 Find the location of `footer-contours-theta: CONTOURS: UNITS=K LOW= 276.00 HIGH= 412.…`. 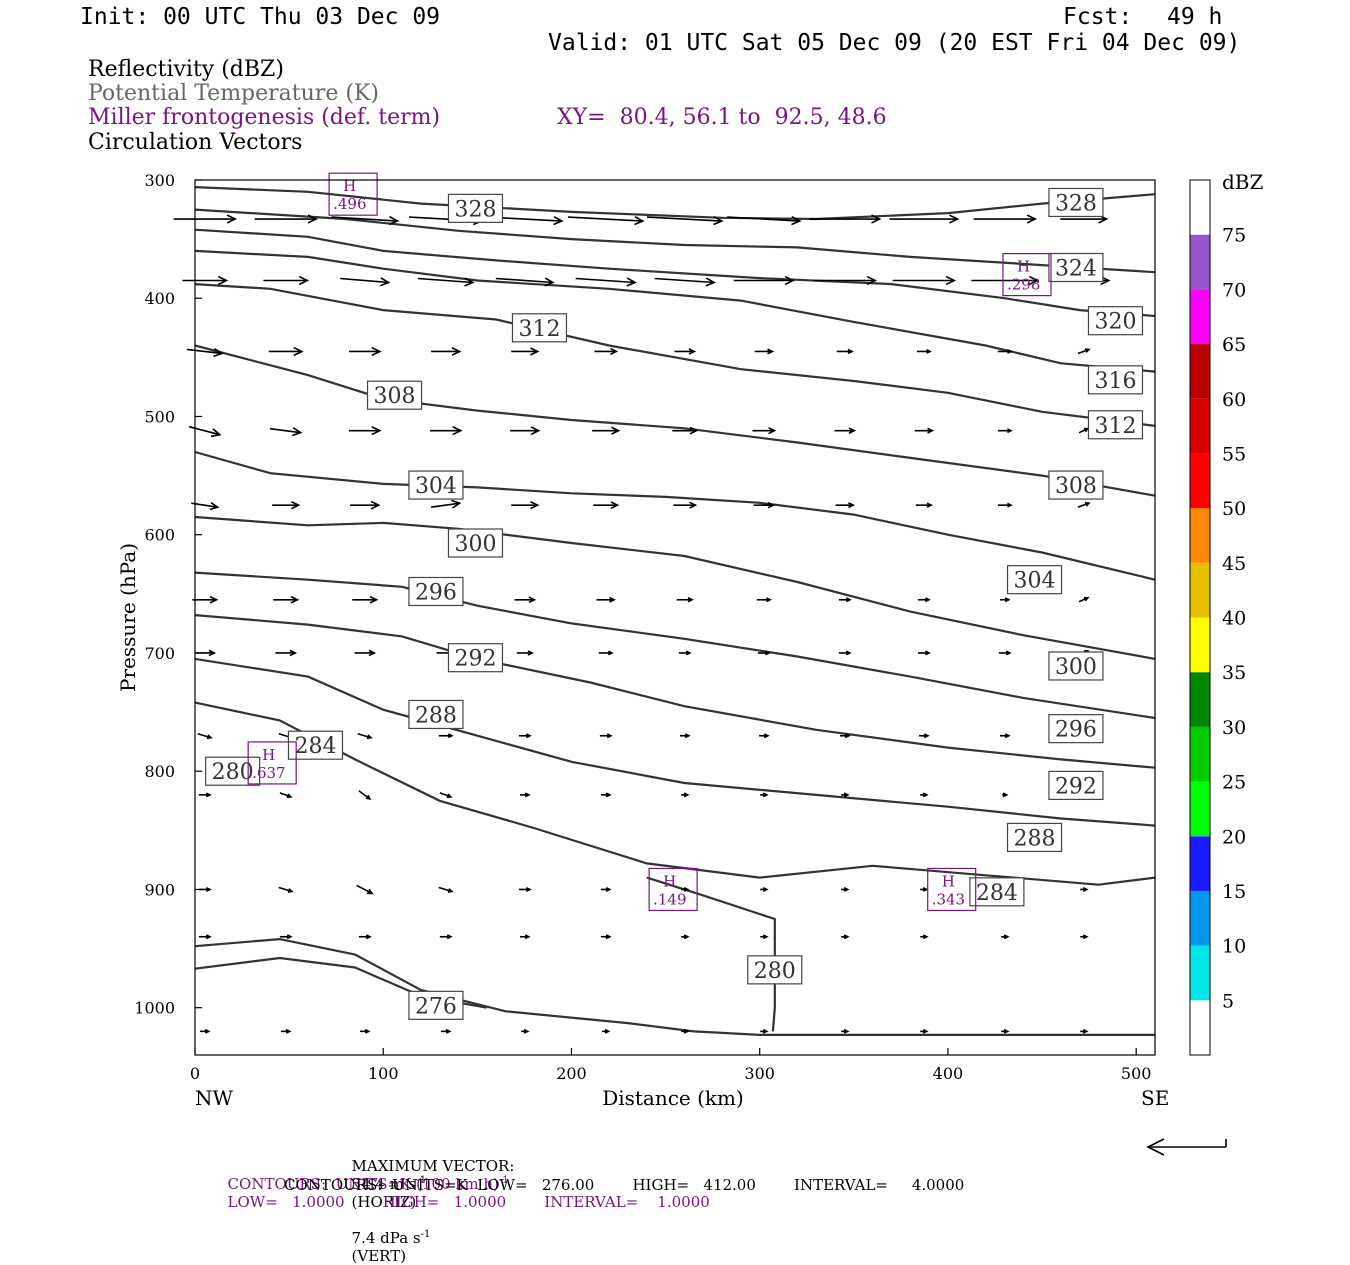

footer-contours-theta: CONTOURS: UNITS=K LOW= 276.00 HIGH= 412.… is located at coordinates (624, 1185).